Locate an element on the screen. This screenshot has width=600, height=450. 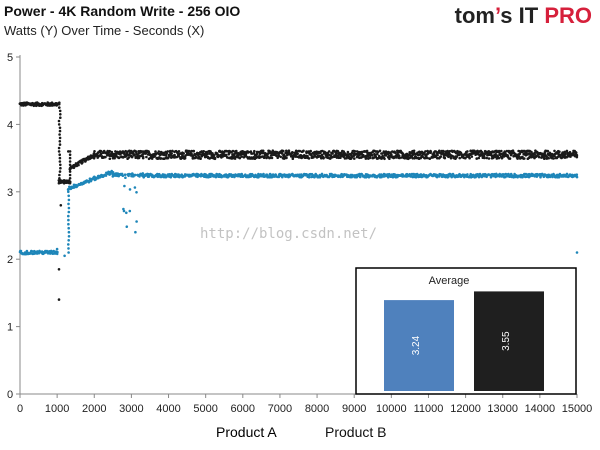
watermark-text: http://blog.csdn.net/ is located at coordinates (289, 234).